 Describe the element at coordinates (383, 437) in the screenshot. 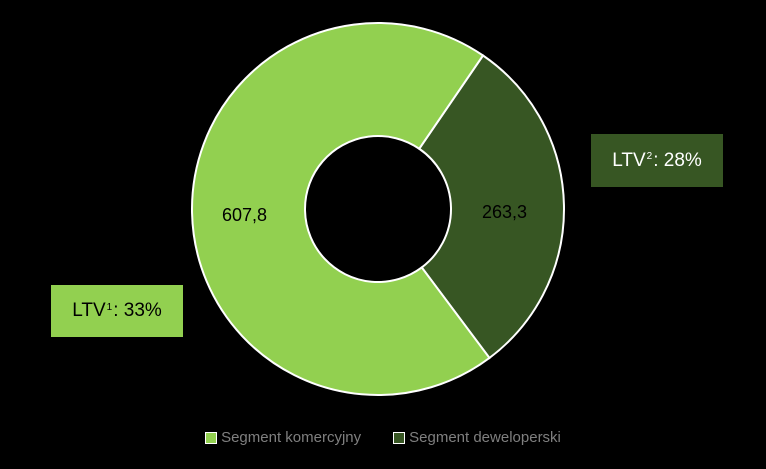

I see `legend: Segment komercyjny Segment deweloperski` at that location.